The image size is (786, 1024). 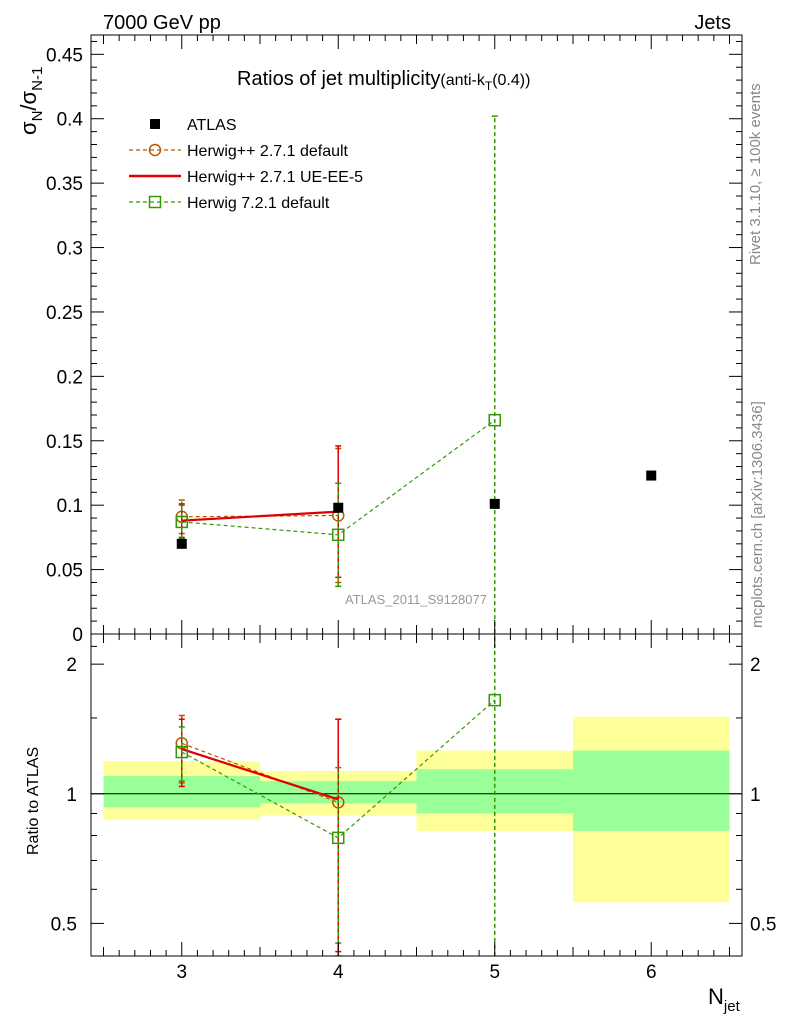 What do you see at coordinates (64, 55) in the screenshot?
I see `top-y-tick-label: 0.45` at bounding box center [64, 55].